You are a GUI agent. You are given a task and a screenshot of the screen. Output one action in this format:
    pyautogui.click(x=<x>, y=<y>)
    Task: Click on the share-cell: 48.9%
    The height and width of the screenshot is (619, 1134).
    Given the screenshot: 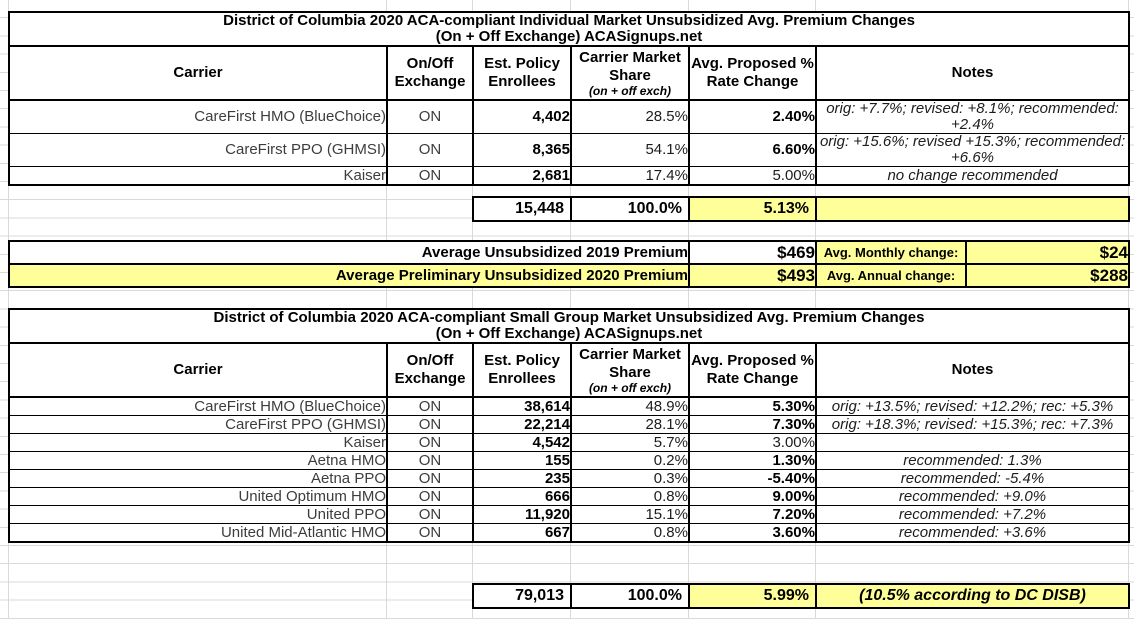 What is the action you would take?
    pyautogui.click(x=630, y=406)
    